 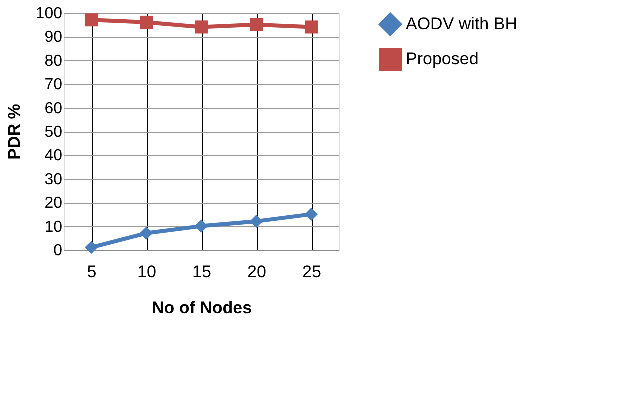 I want to click on y-tick-label: 0, so click(x=58, y=251).